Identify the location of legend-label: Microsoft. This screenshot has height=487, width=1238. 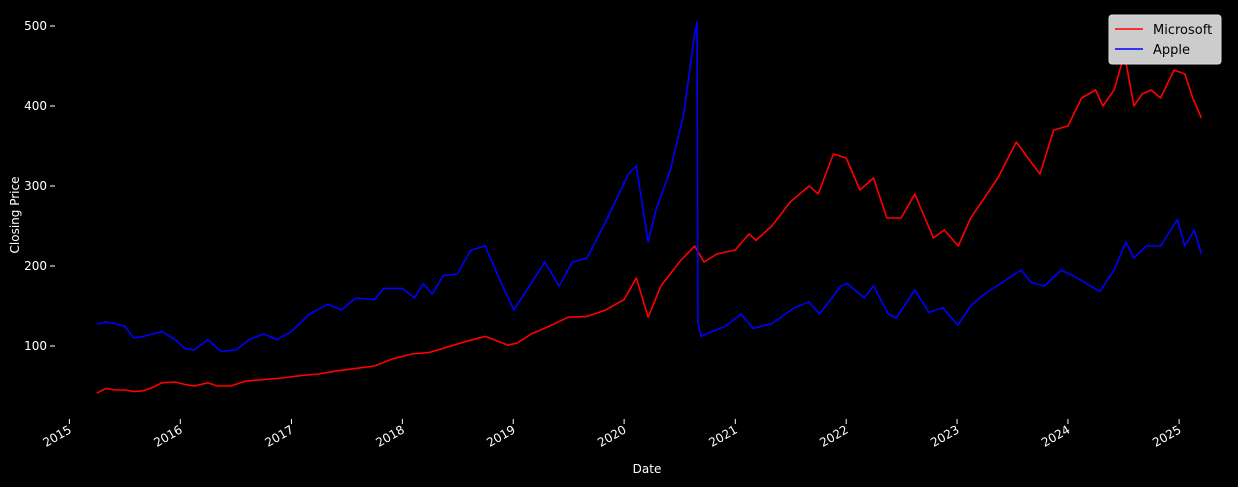
(1182, 30).